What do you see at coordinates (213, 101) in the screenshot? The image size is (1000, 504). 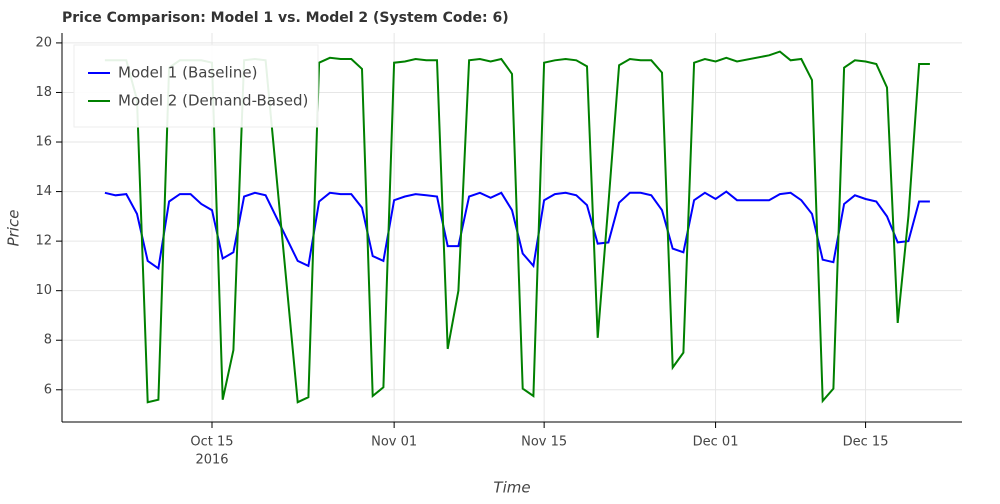 I see `legend-label: Model 2 (Demand-Based)` at bounding box center [213, 101].